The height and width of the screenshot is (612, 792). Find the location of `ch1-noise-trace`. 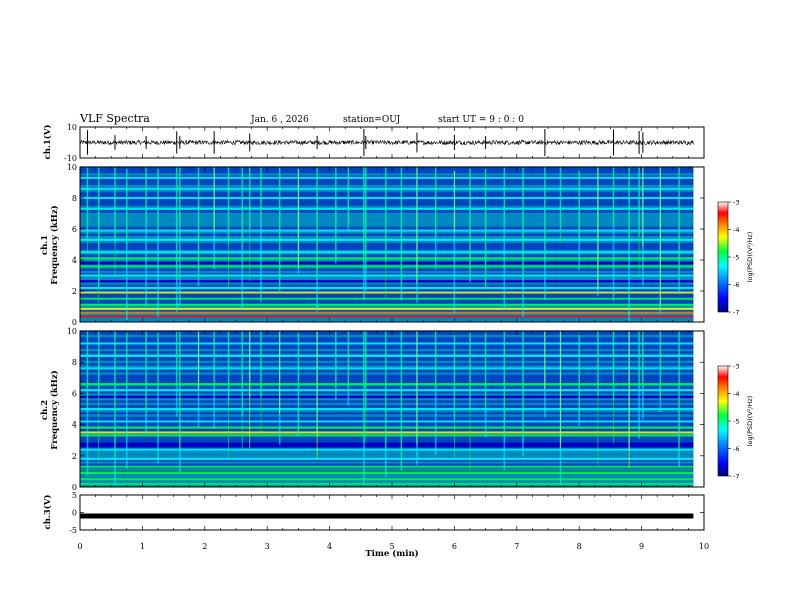

ch1-noise-trace is located at coordinates (386, 142).